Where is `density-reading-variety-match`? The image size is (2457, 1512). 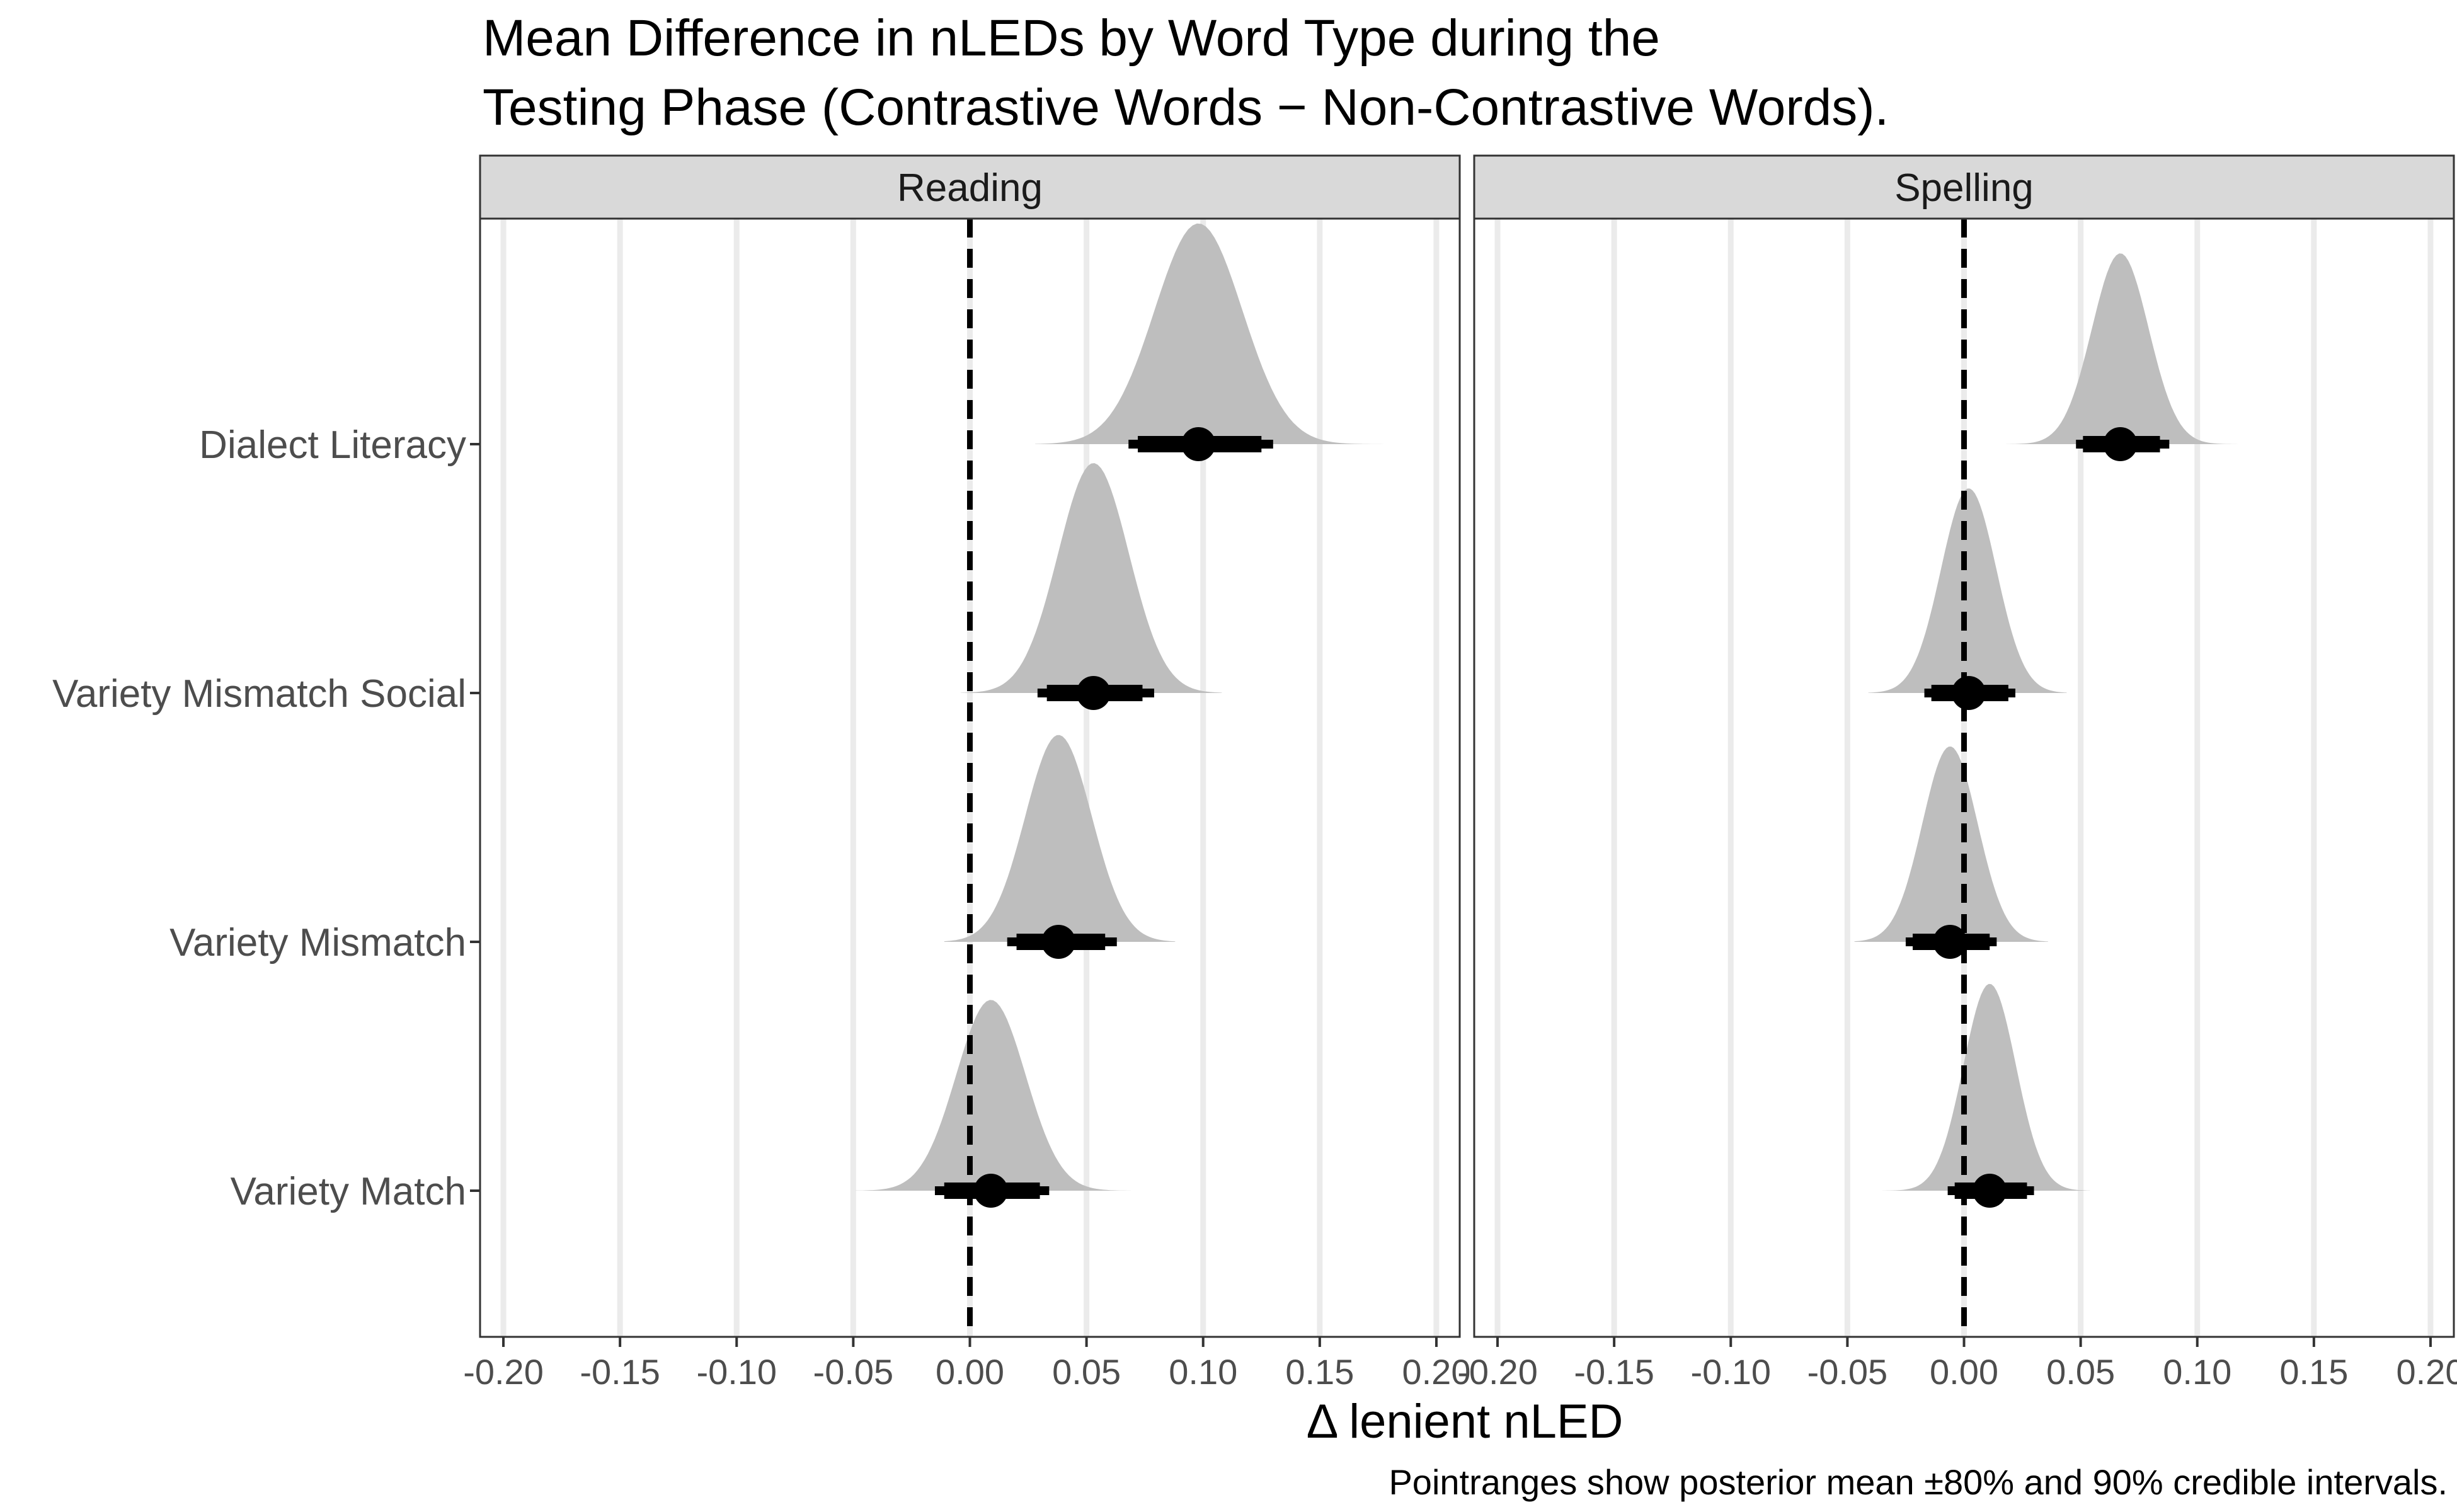
density-reading-variety-match is located at coordinates (993, 1095).